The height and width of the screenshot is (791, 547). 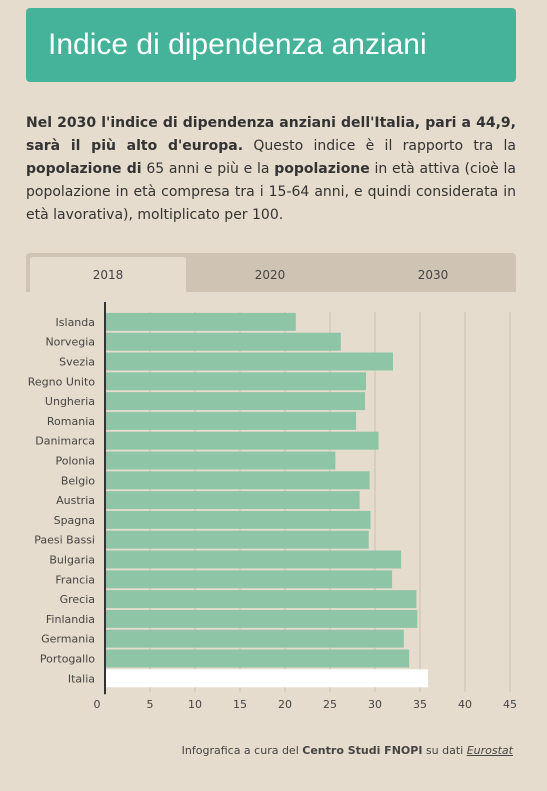 What do you see at coordinates (70, 342) in the screenshot?
I see `category-label: Norvegia` at bounding box center [70, 342].